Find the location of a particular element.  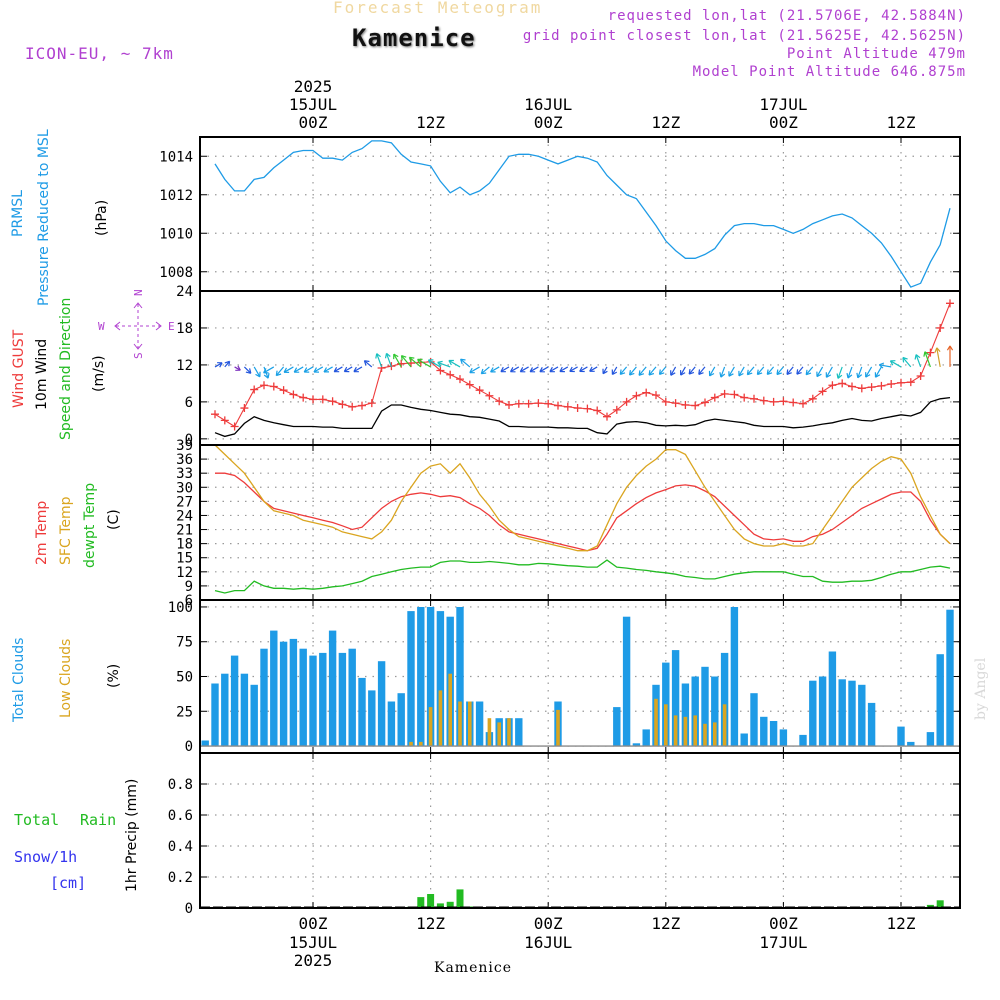

bottom-time-label: 00Z is located at coordinates (313, 923).